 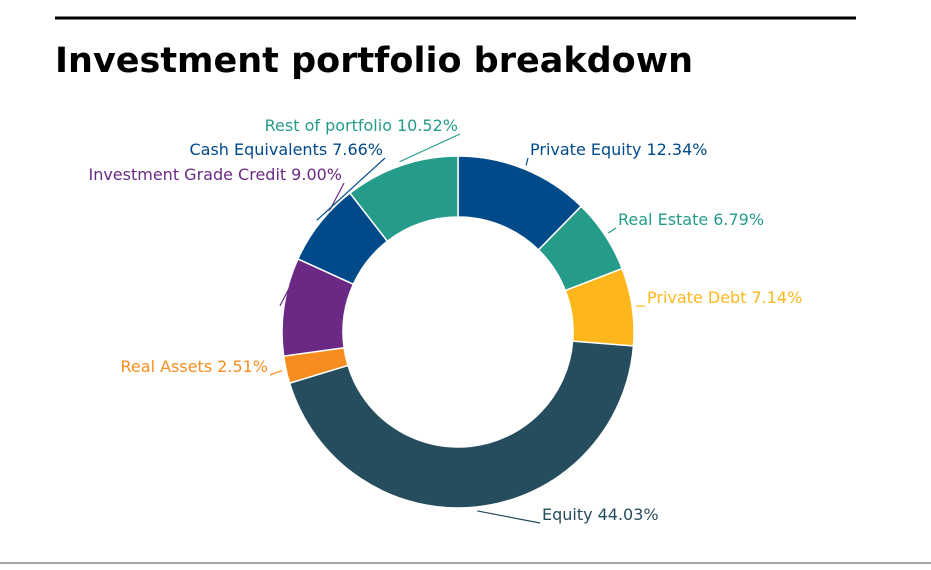 I want to click on category-label: Cash Equivalents, so click(x=258, y=149).